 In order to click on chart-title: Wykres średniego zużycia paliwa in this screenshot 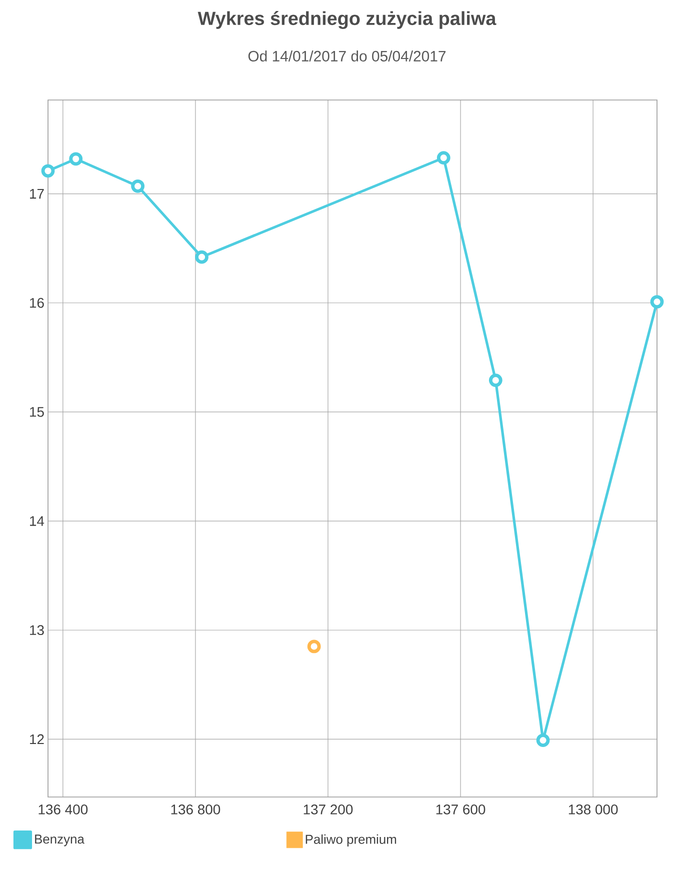, I will do `click(347, 20)`.